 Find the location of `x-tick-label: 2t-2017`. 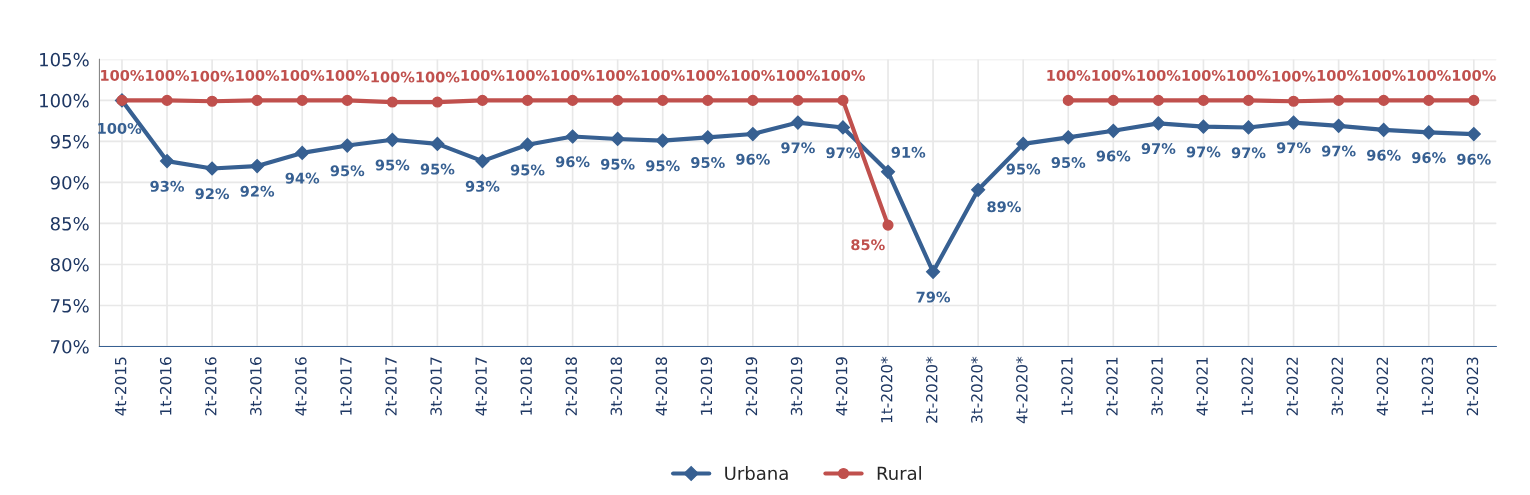

x-tick-label: 2t-2017 is located at coordinates (391, 386).